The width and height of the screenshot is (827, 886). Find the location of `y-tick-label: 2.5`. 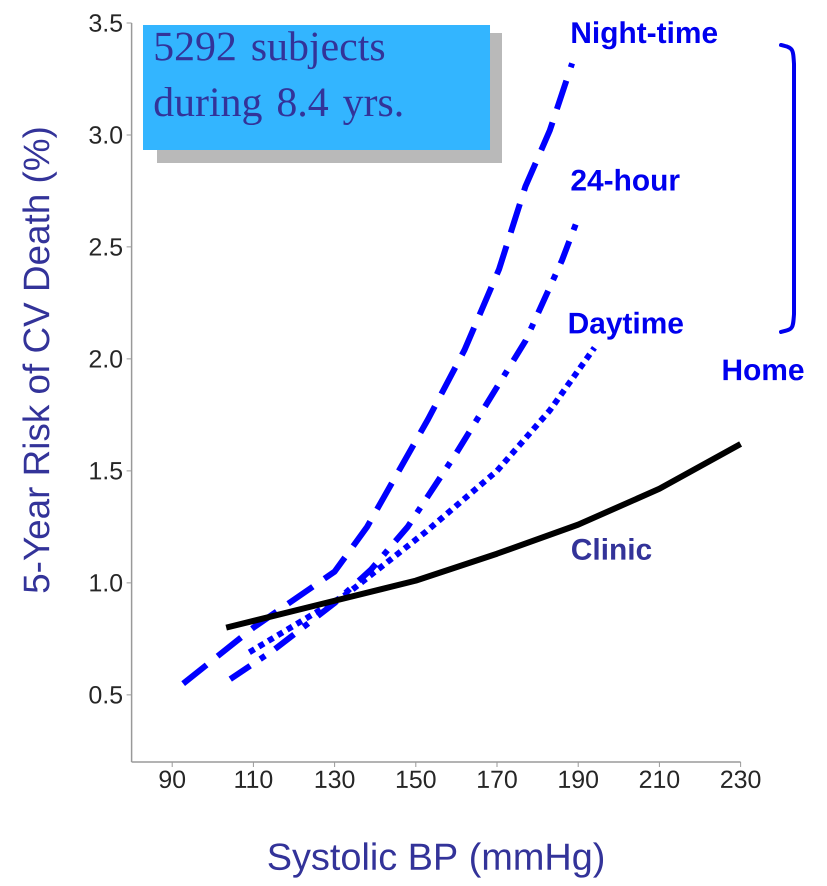

y-tick-label: 2.5 is located at coordinates (106, 247).